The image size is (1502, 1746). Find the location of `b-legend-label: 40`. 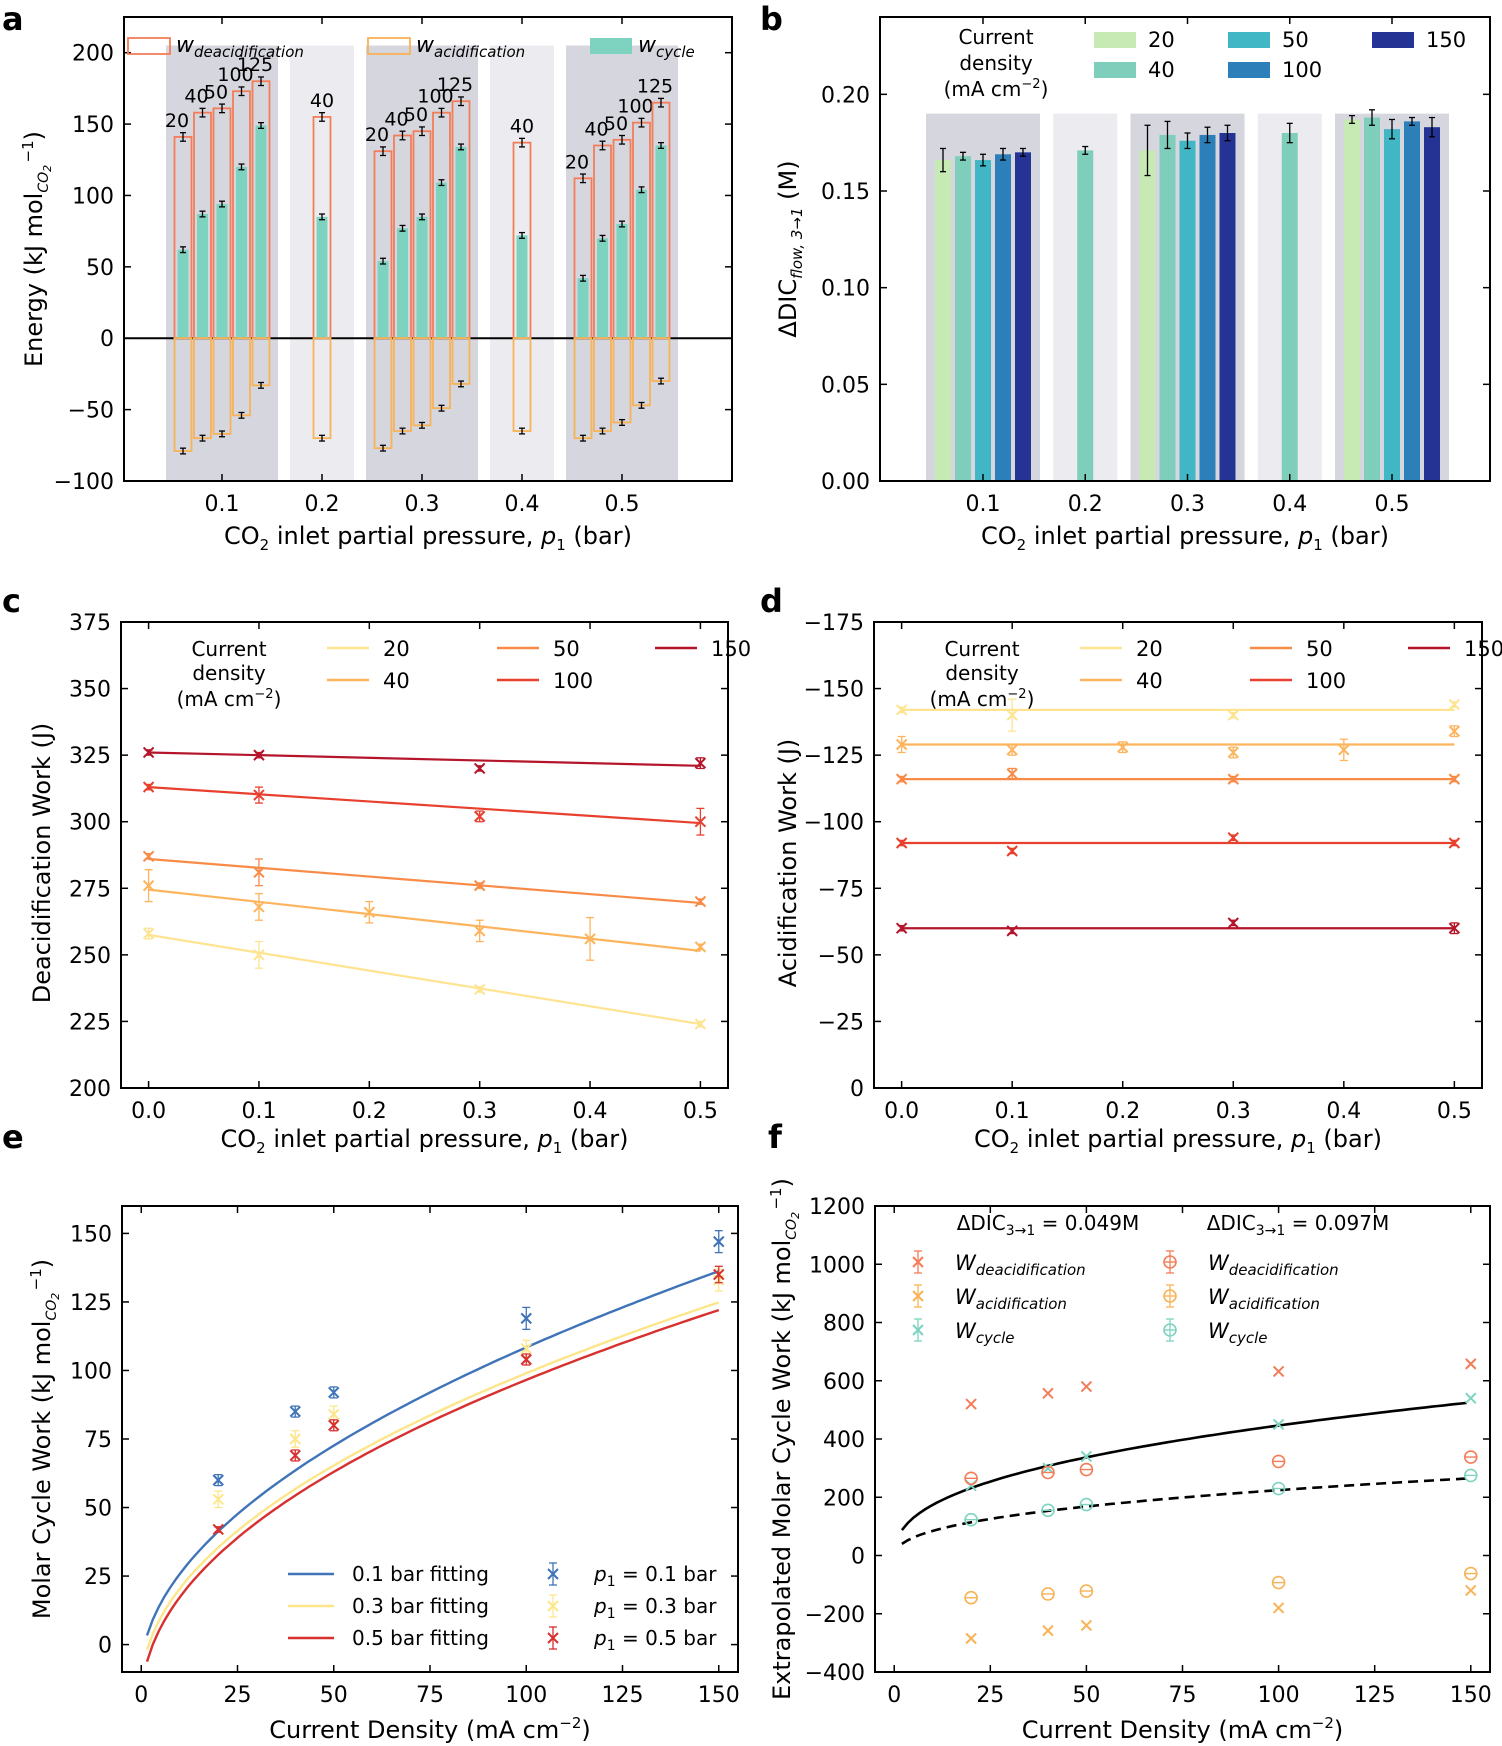

b-legend-label: 40 is located at coordinates (1161, 70).